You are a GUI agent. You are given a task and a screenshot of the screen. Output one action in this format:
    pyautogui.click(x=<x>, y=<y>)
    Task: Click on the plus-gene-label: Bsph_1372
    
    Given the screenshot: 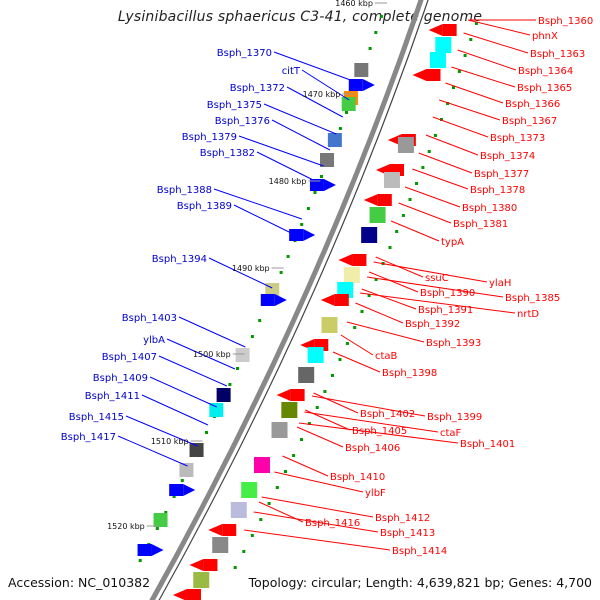 What is the action you would take?
    pyautogui.click(x=257, y=88)
    